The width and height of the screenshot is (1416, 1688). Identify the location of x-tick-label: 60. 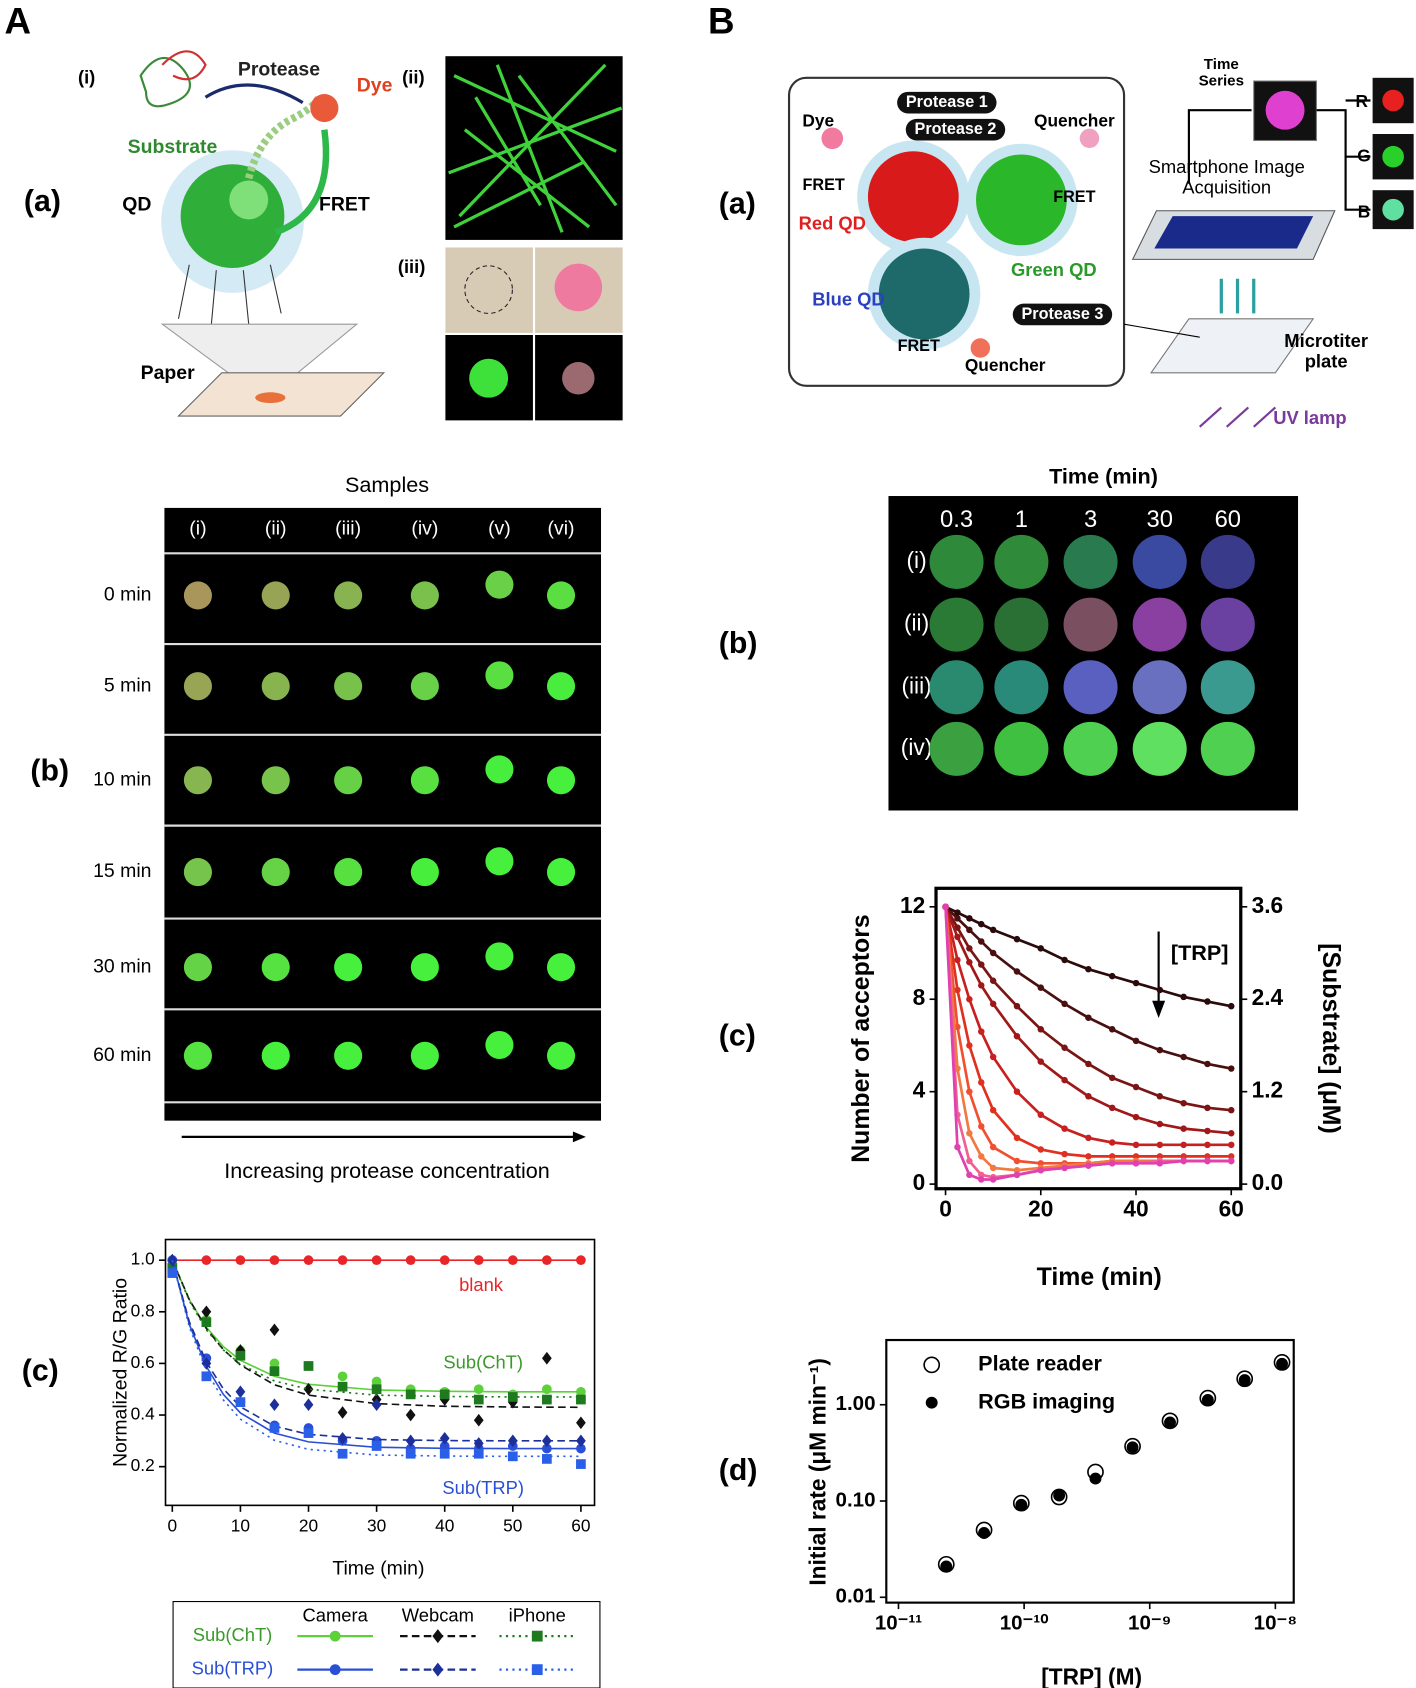
(1231, 1208).